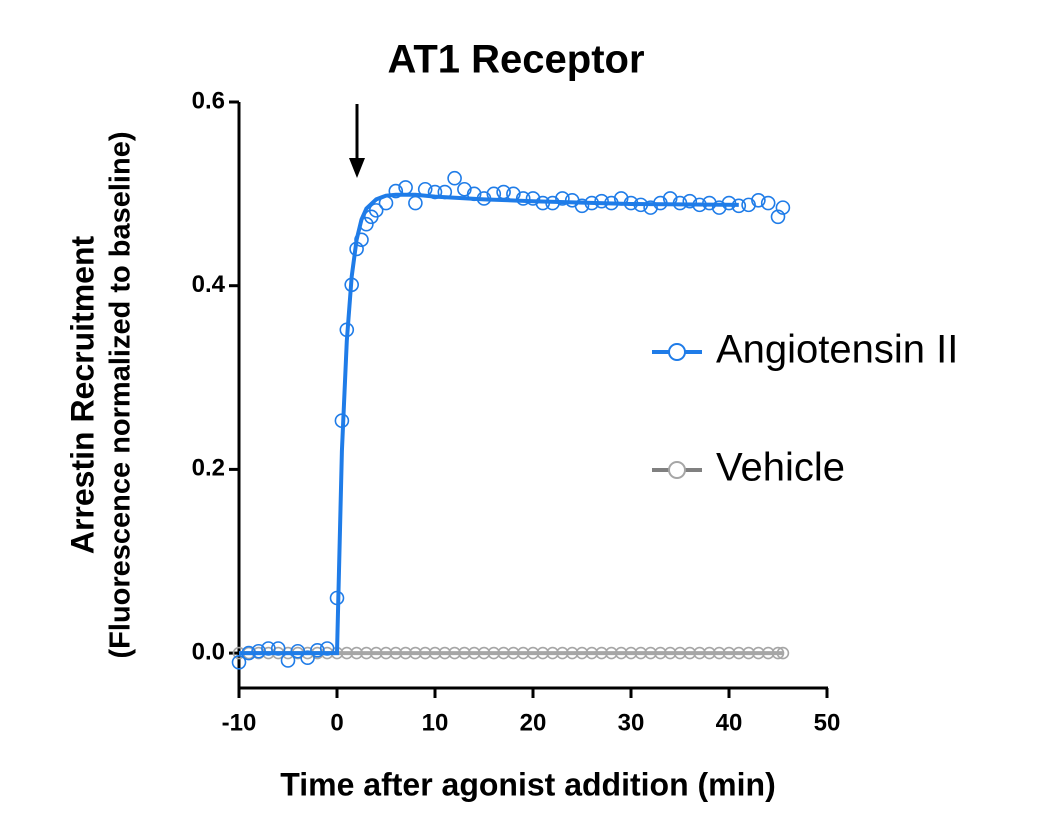 Image resolution: width=1042 pixels, height=834 pixels. I want to click on x-axis-label: Time after agonist addition (min), so click(527, 784).